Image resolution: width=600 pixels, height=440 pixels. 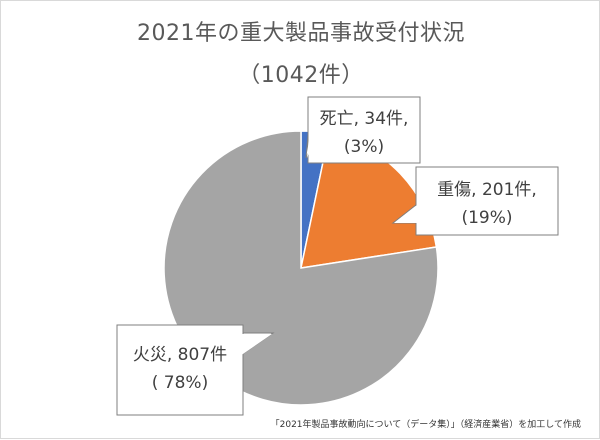 I want to click on chart-title: 2021年の重大製品事故受付状況, so click(x=301, y=33).